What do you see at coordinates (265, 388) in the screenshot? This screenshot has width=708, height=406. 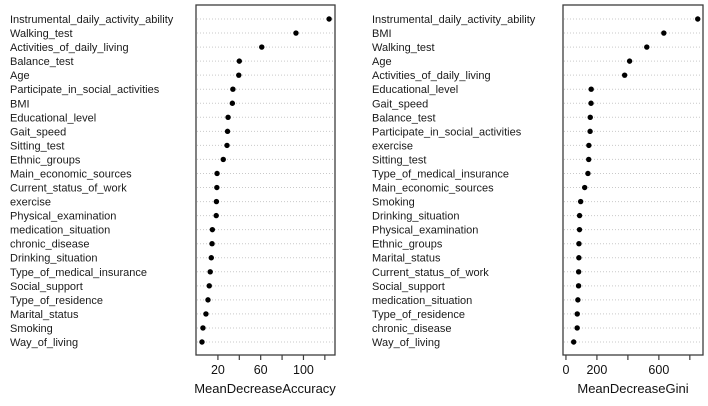 I see `accuracy-axis-title: MeanDecreaseAccuracy` at bounding box center [265, 388].